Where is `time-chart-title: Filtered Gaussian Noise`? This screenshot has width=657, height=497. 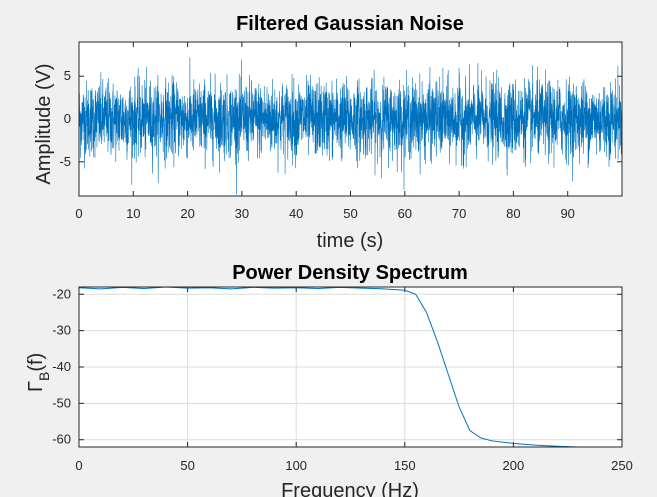
time-chart-title: Filtered Gaussian Noise is located at coordinates (350, 24).